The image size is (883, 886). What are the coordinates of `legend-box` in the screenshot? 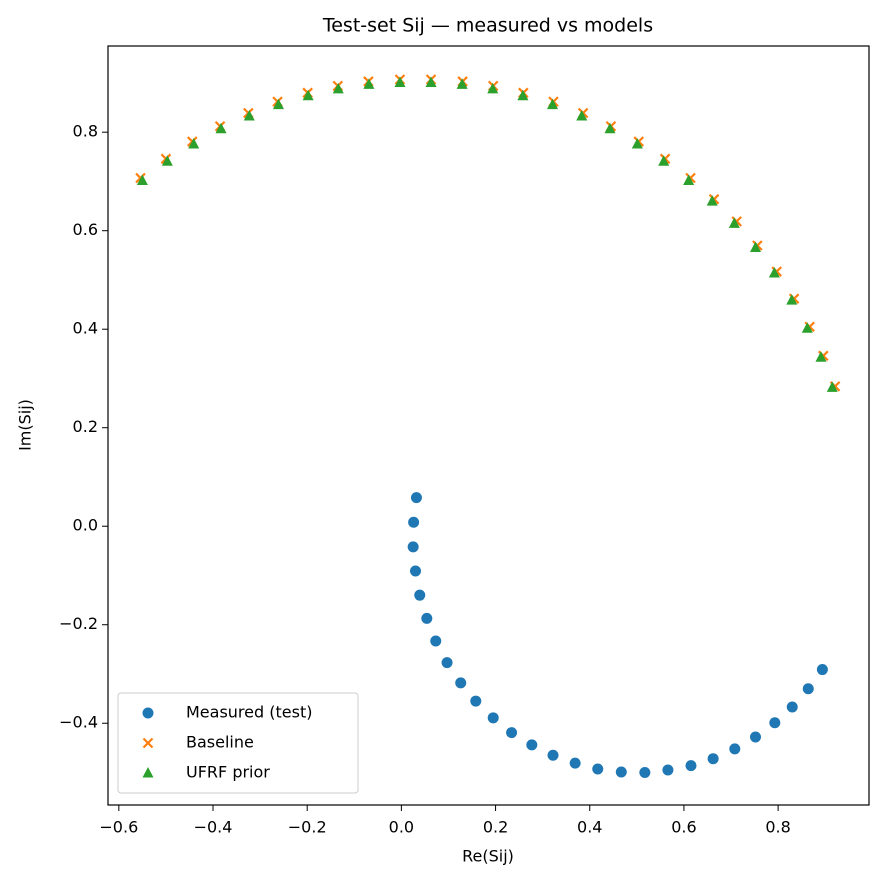 It's located at (238, 743).